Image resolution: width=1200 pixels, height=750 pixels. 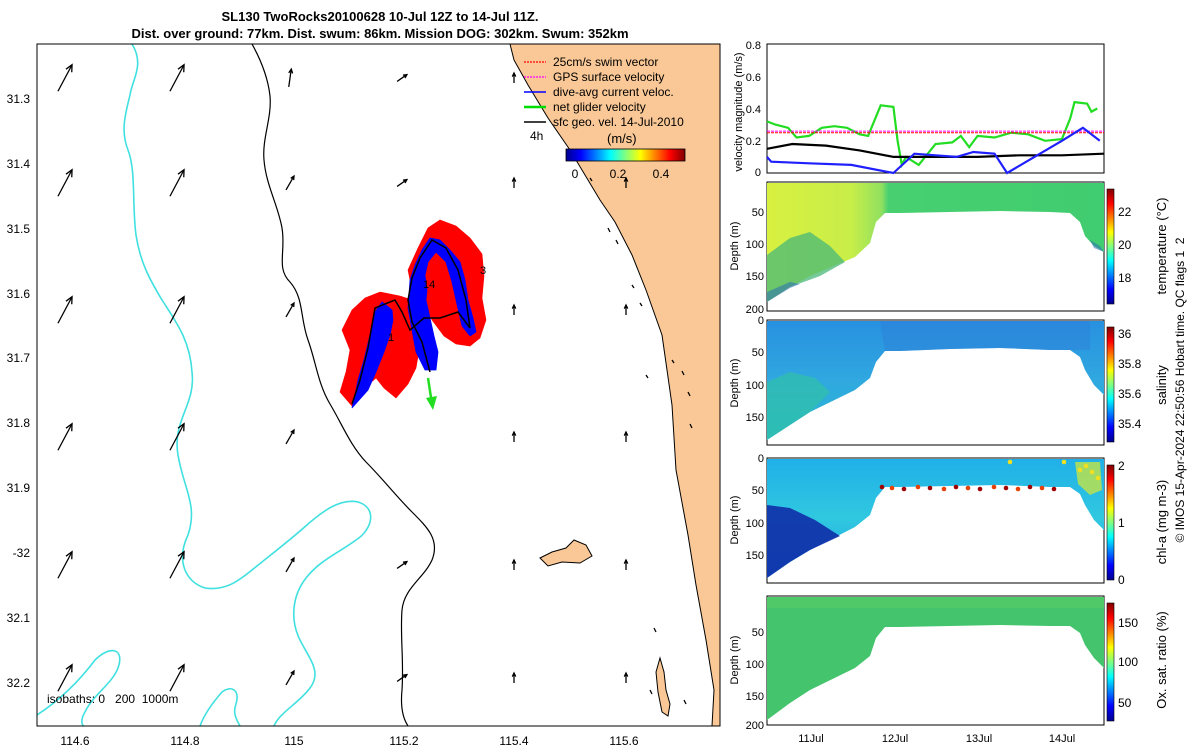 What do you see at coordinates (758, 173) in the screenshot?
I see `velocity-ytick: 0` at bounding box center [758, 173].